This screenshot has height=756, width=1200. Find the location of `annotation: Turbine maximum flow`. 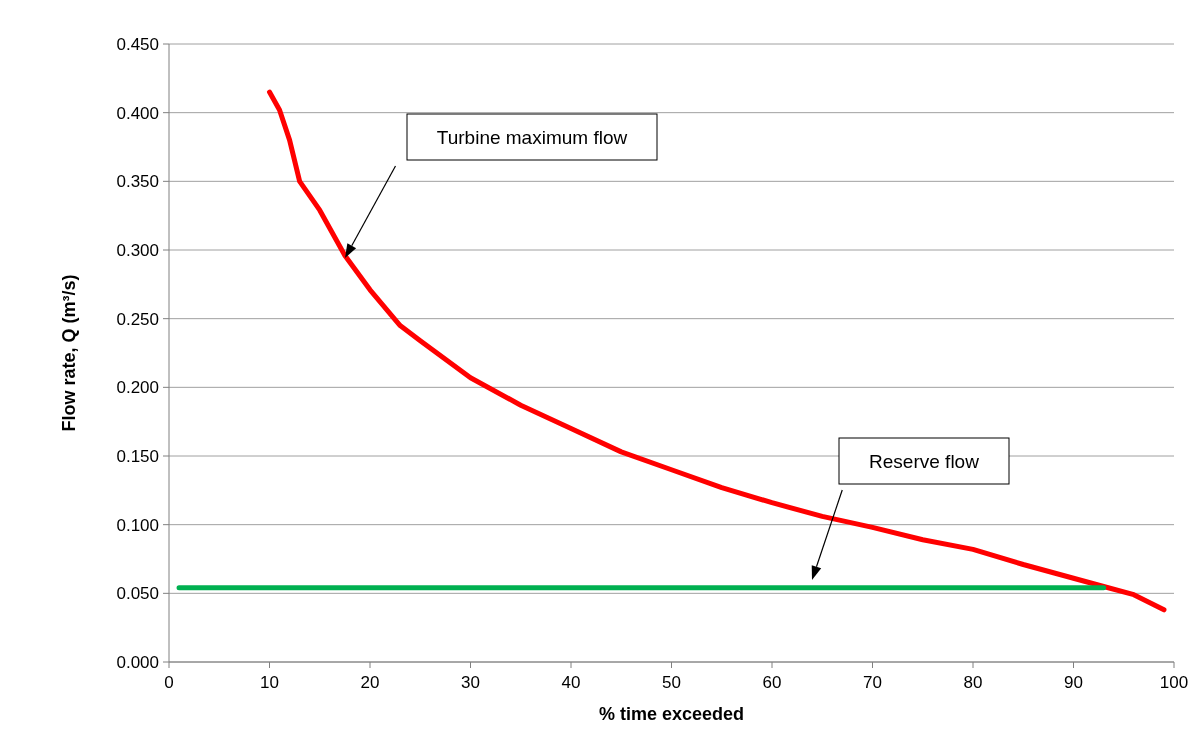

annotation: Turbine maximum flow is located at coordinates (532, 137).